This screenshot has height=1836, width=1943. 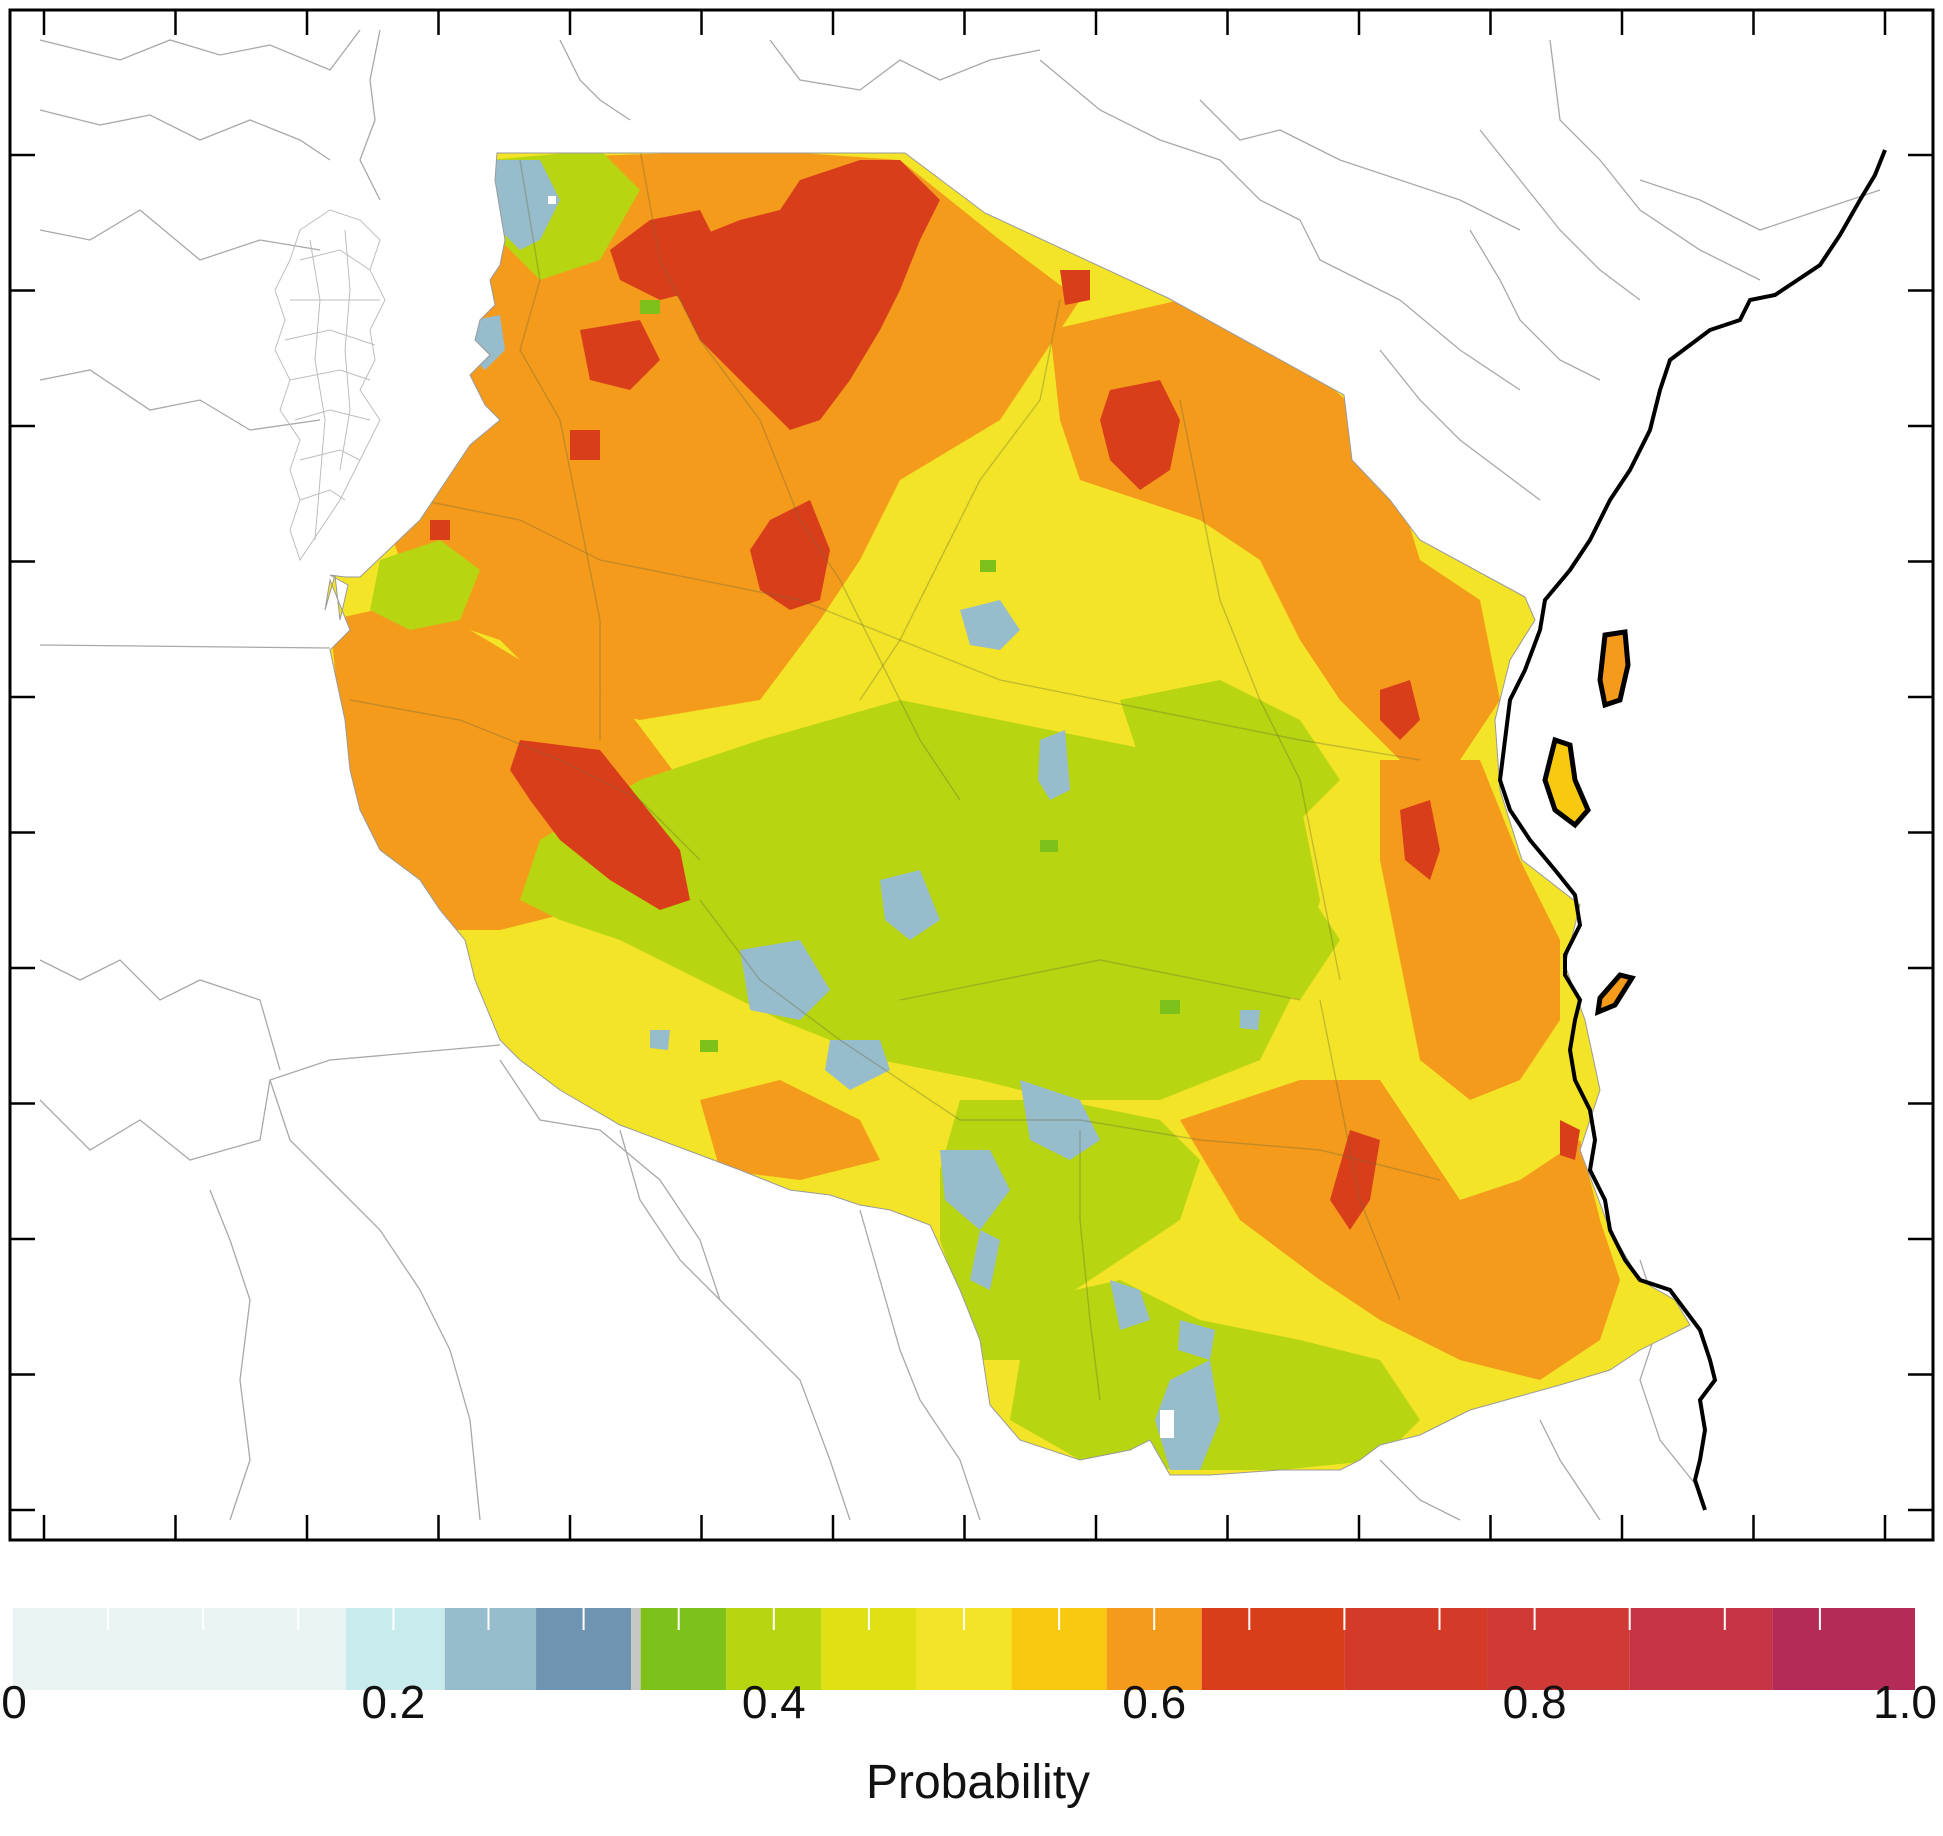 I want to click on colorbar-tick-label: 1.0, so click(x=1905, y=1702).